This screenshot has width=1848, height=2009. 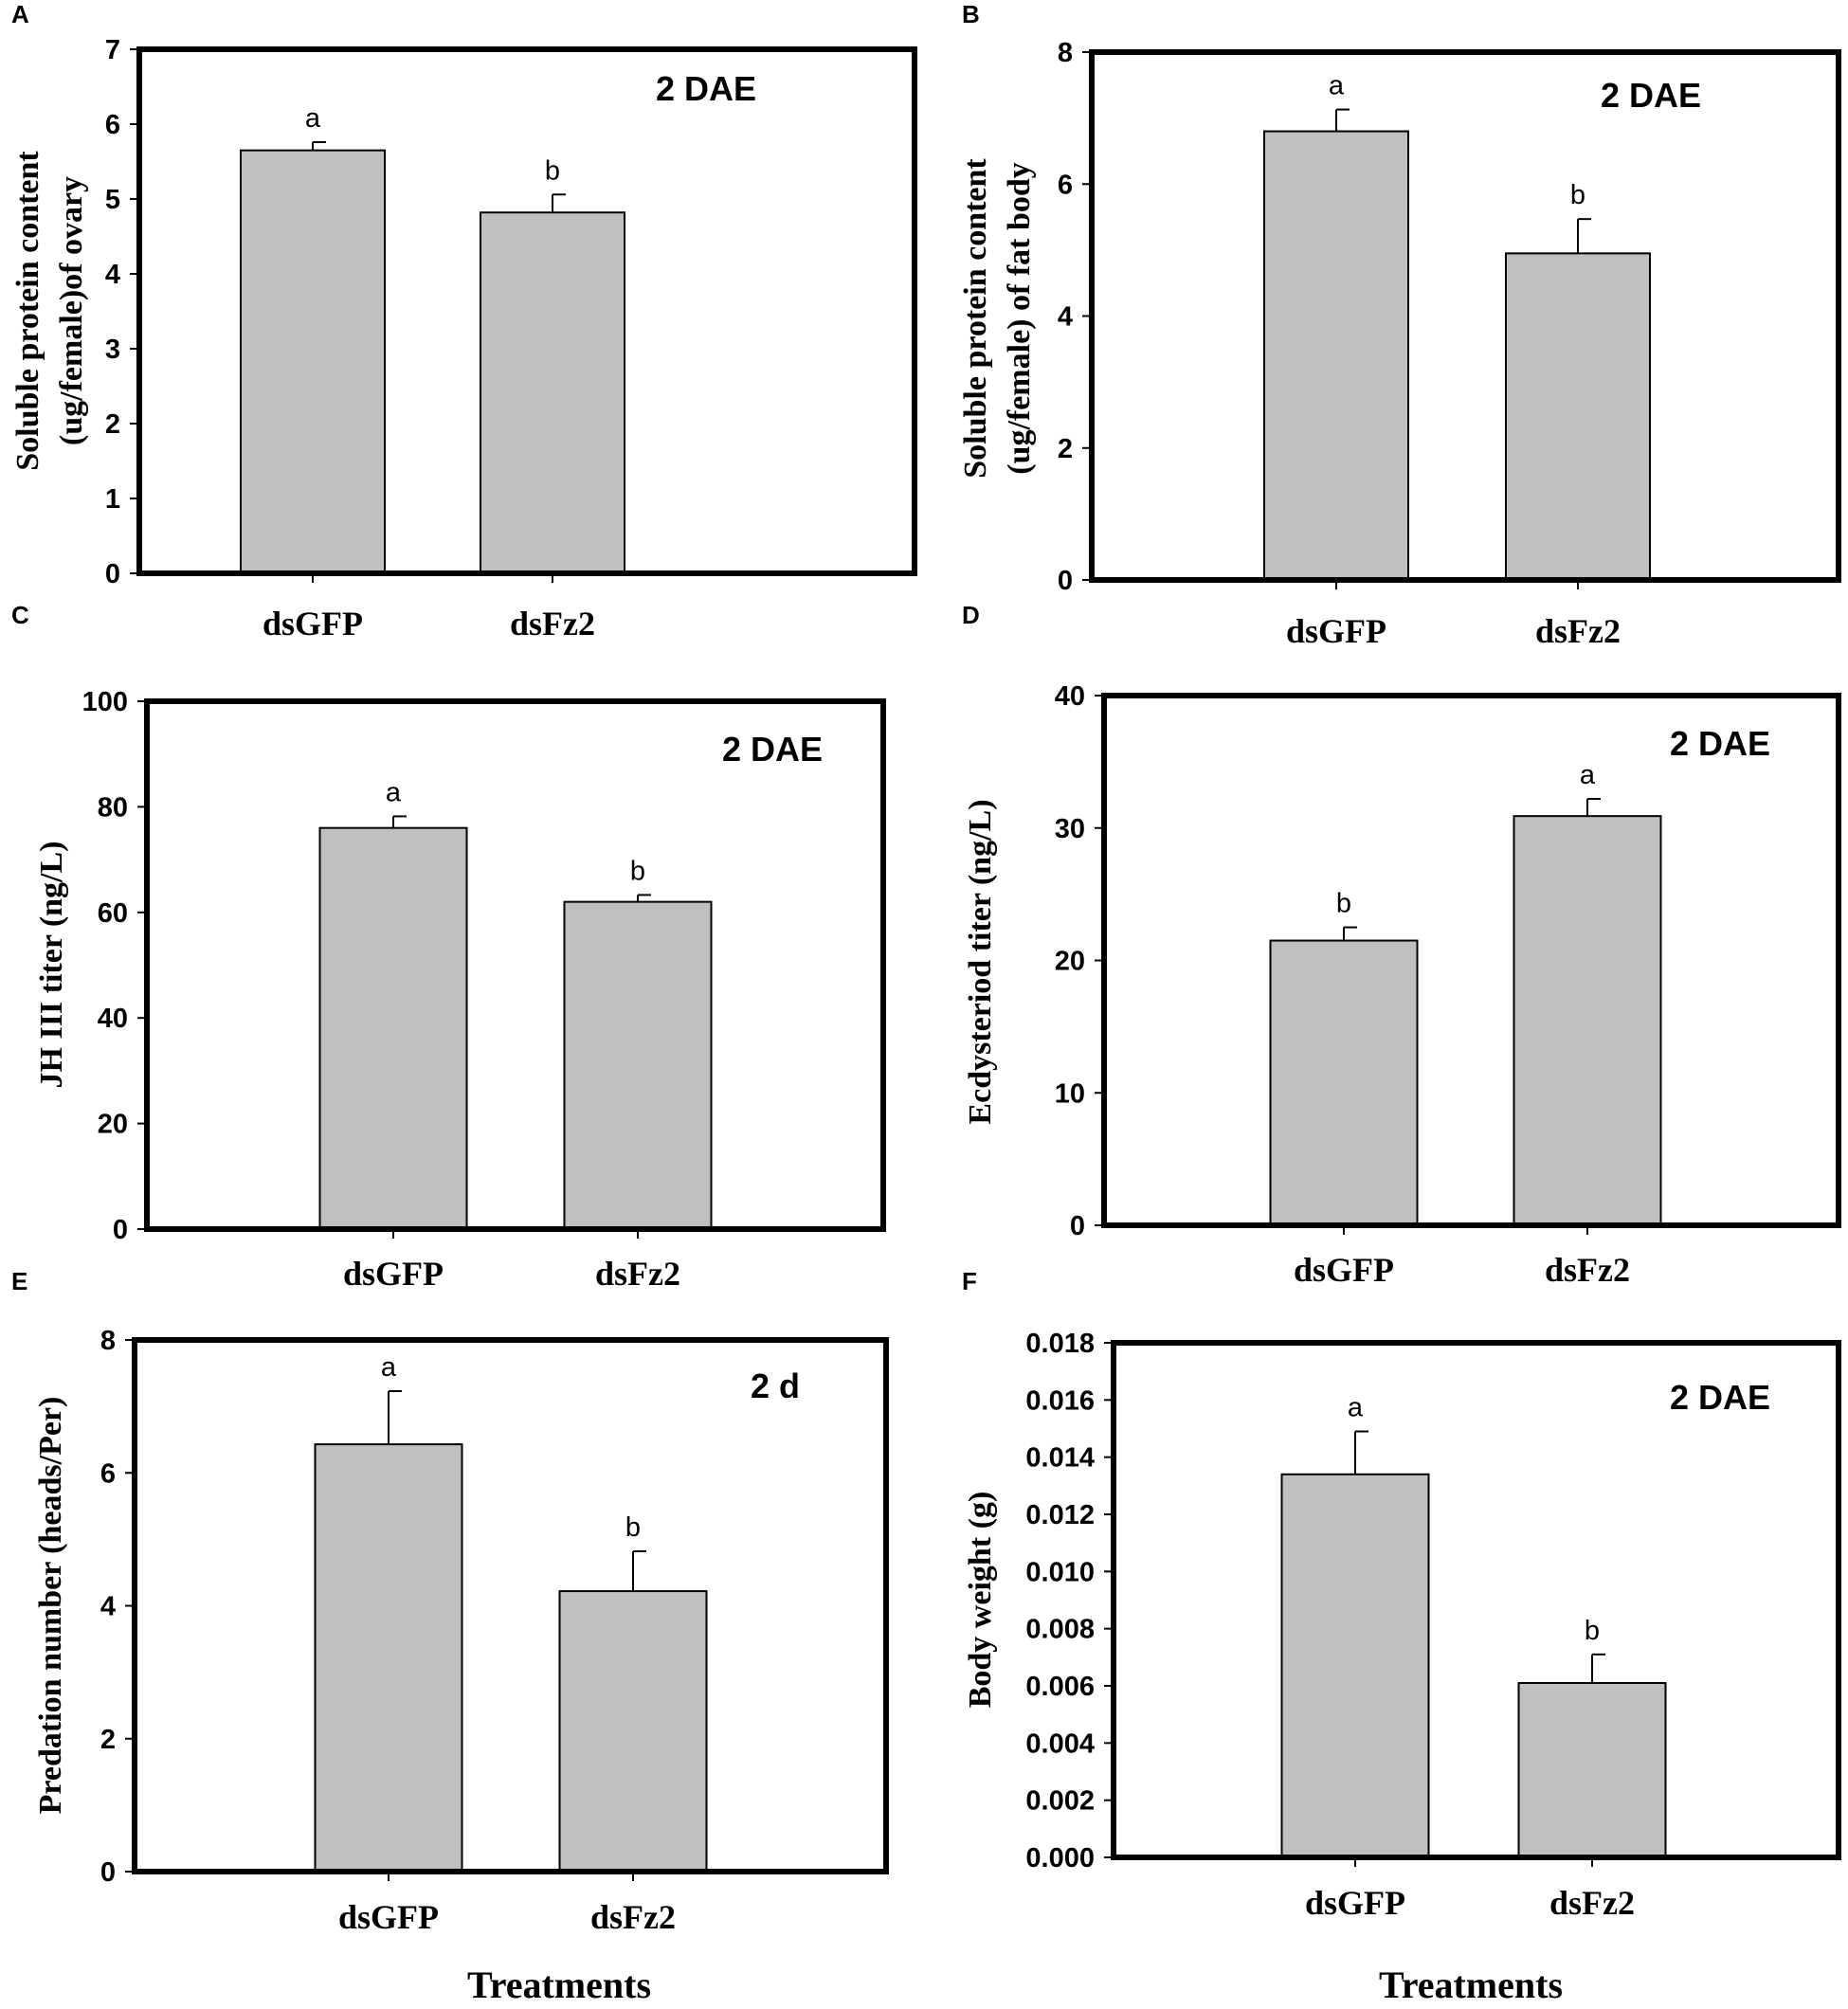 What do you see at coordinates (971, 14) in the screenshot?
I see `panel-letter: B` at bounding box center [971, 14].